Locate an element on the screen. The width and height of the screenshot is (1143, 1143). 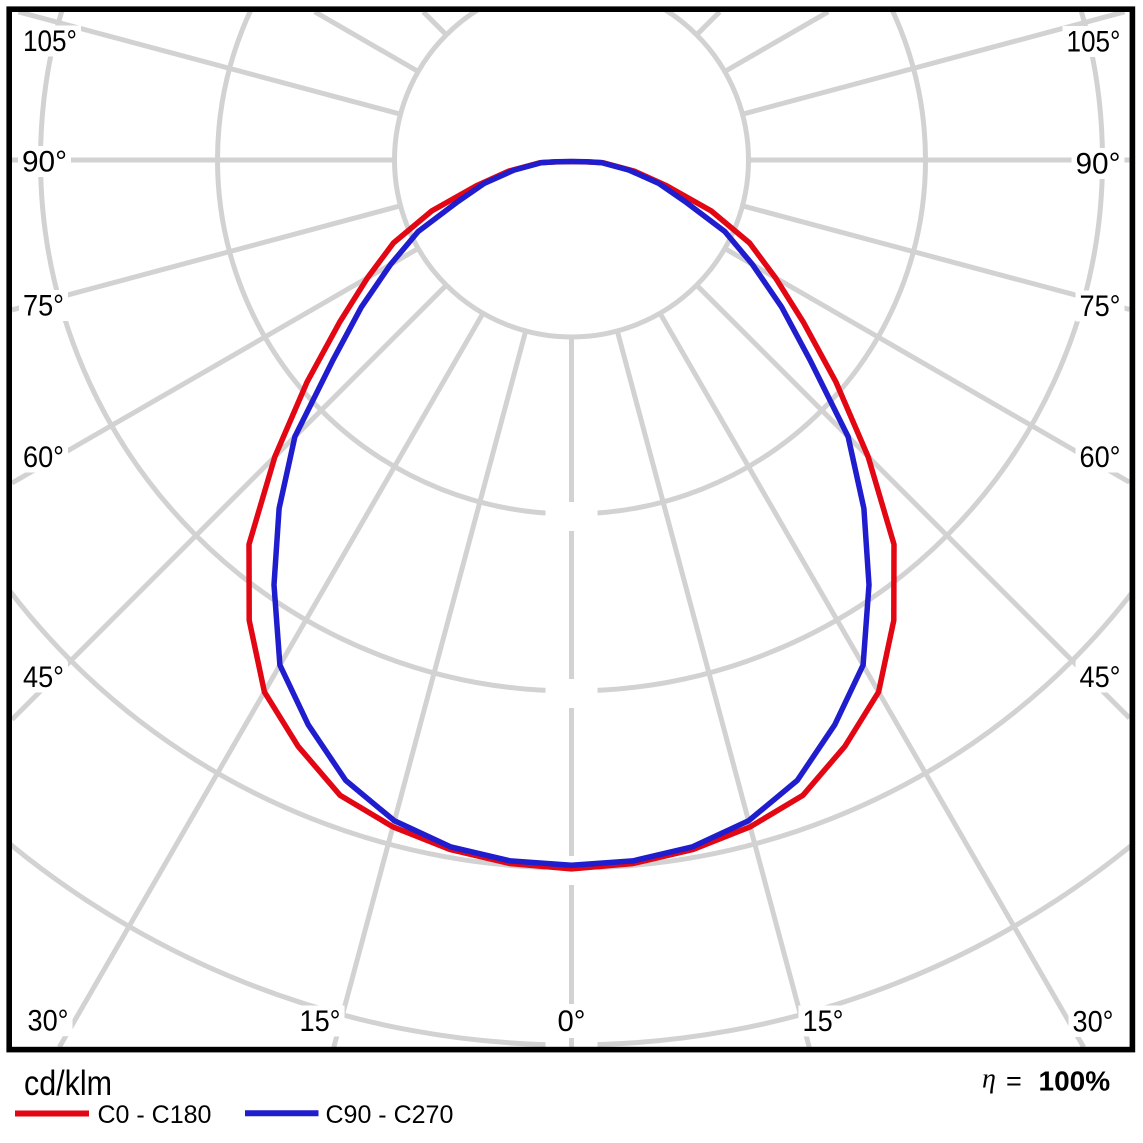
svg-text: 100% is located at coordinates (1075, 1080).